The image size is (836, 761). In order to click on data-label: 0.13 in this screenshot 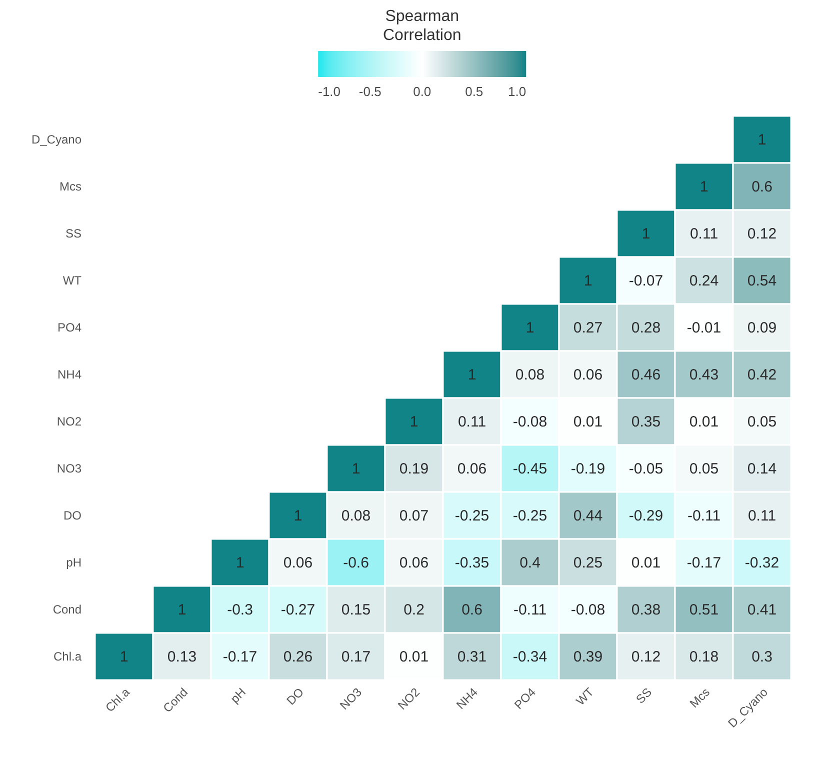, I will do `click(182, 657)`.